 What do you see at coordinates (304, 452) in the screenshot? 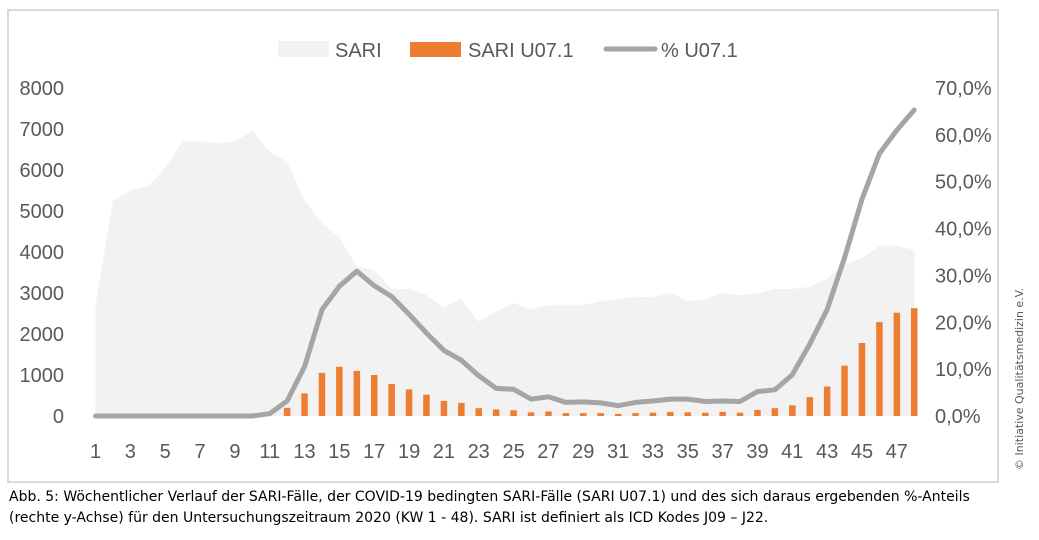
I see `x-tick: 13` at bounding box center [304, 452].